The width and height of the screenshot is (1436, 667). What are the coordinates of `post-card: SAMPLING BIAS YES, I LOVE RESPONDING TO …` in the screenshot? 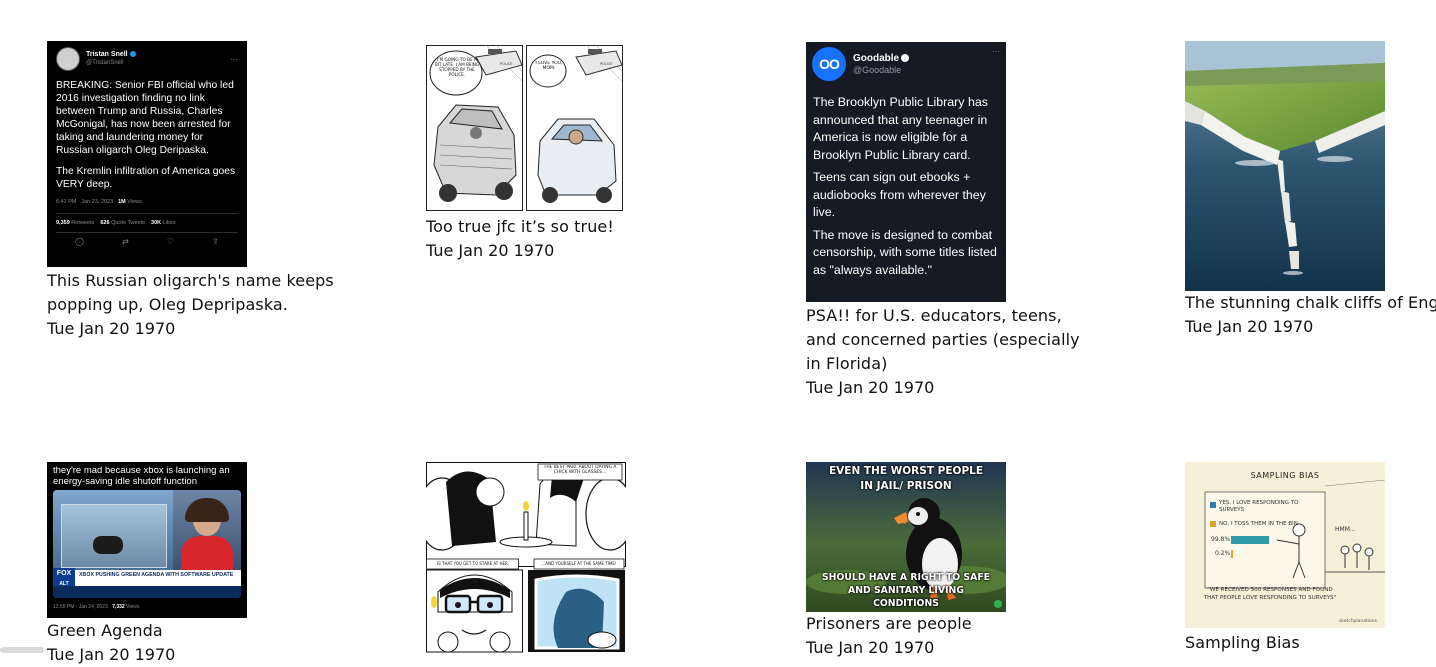 It's located at (1310, 558).